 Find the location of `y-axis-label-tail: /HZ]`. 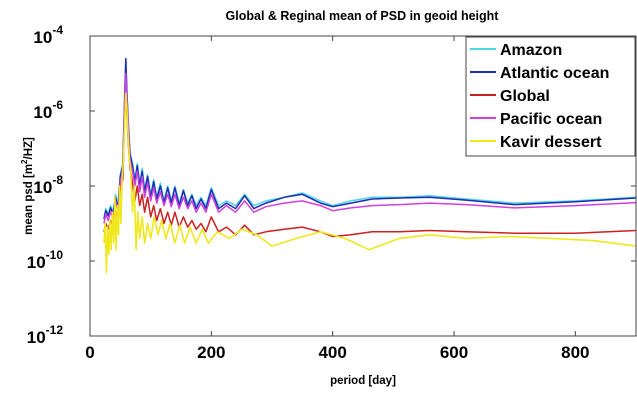

y-axis-label-tail: /HZ] is located at coordinates (29, 148).